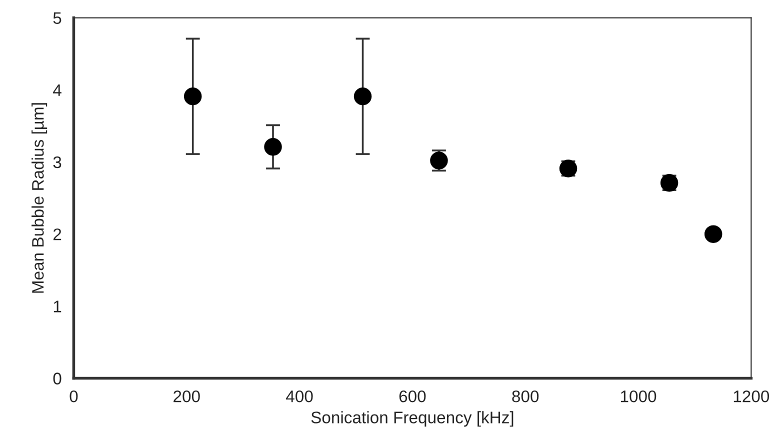 Image resolution: width=776 pixels, height=445 pixels. Describe the element at coordinates (74, 396) in the screenshot. I see `x-tick-label: 0` at that location.